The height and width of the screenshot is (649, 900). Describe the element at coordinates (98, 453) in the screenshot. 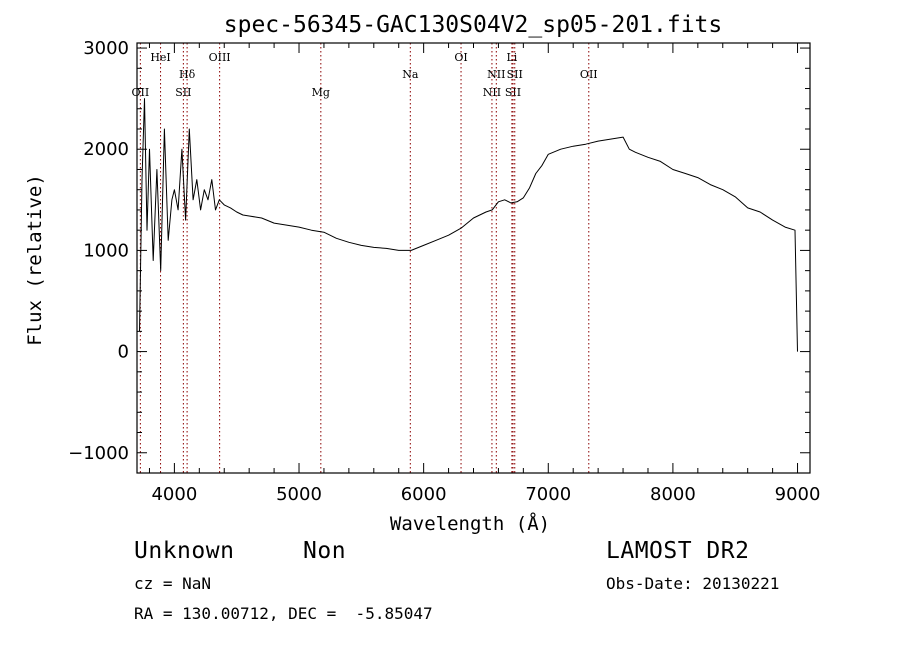

I see `y-tick-label: −1000` at that location.